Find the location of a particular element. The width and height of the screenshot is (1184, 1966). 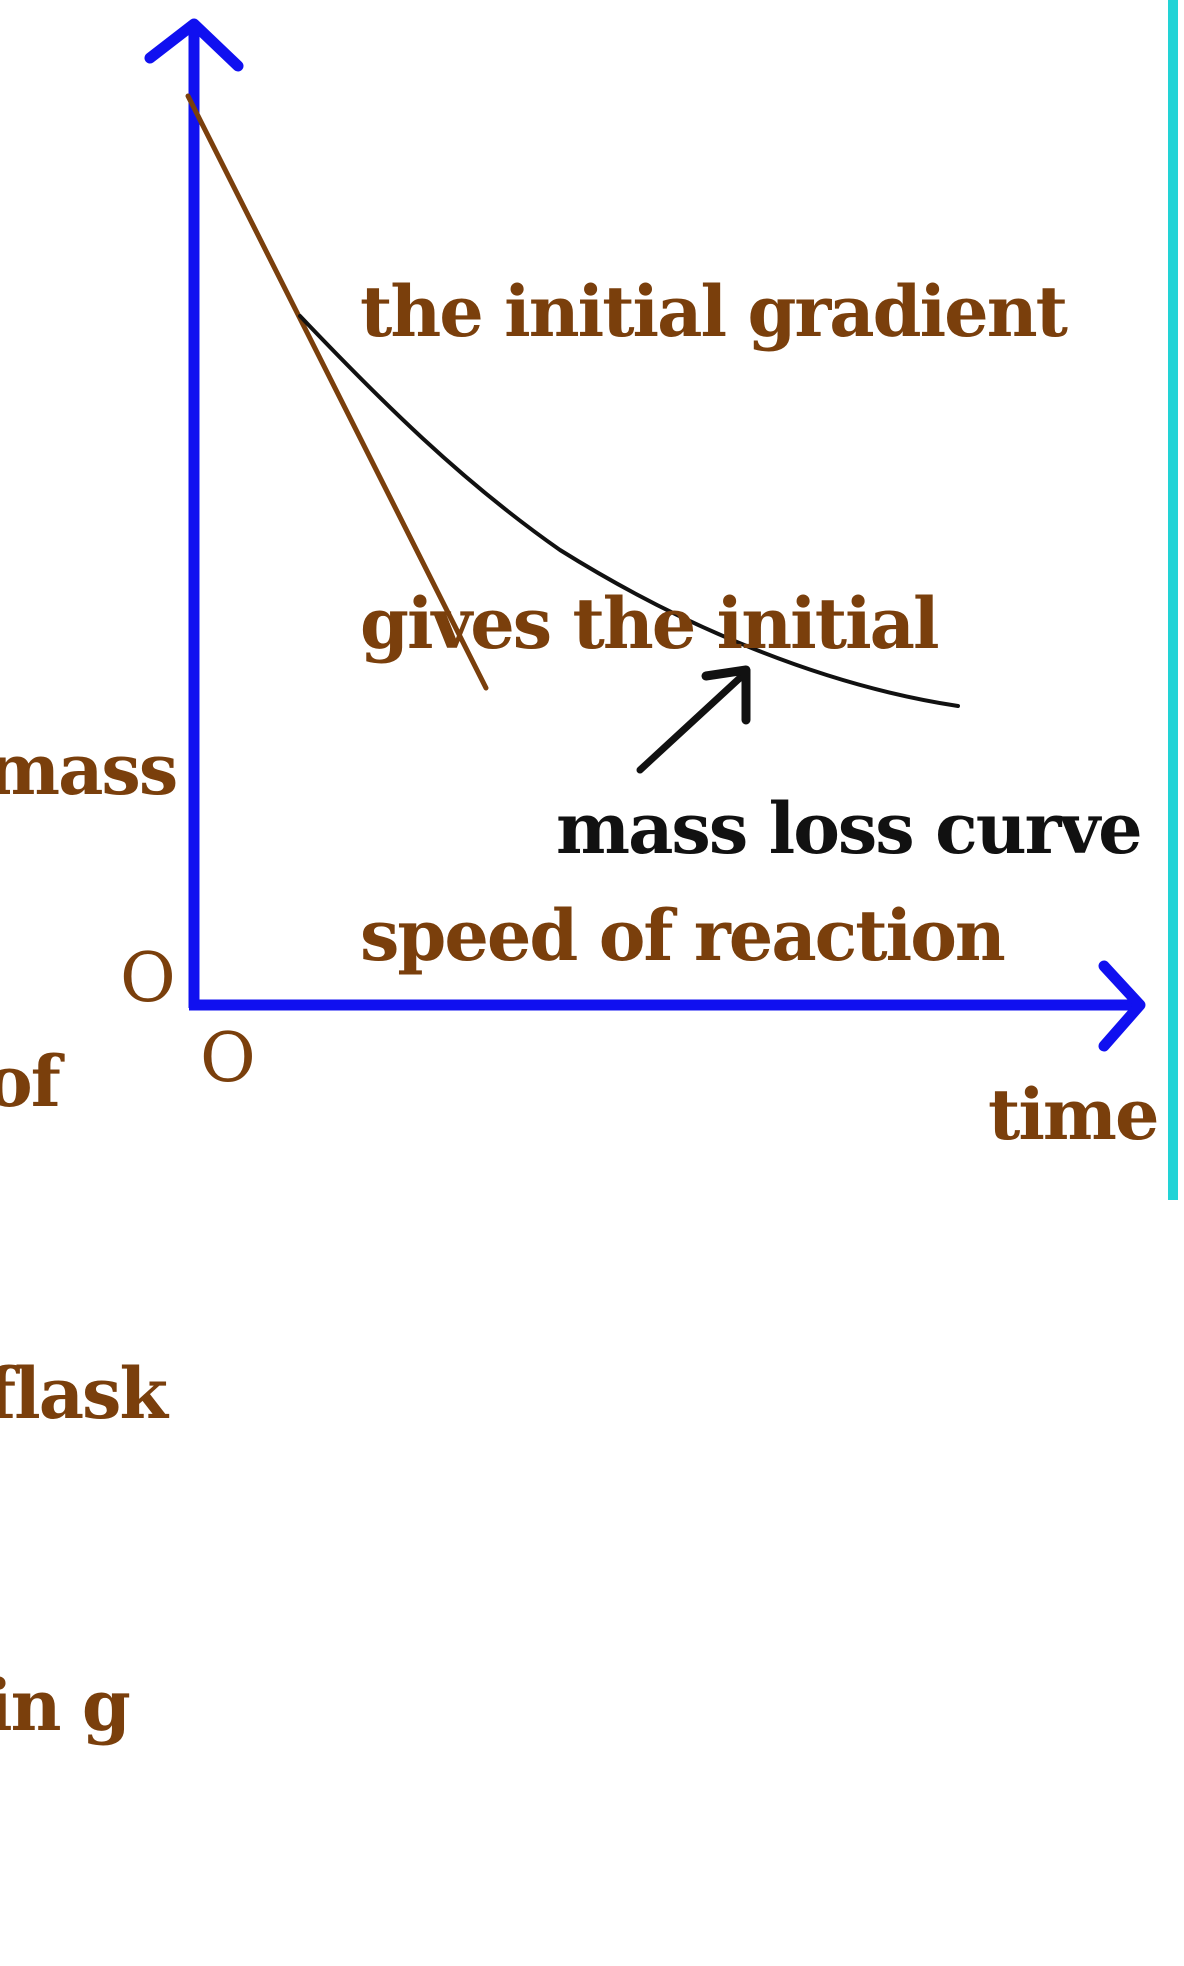

y-axis-label-line: of is located at coordinates (30, 1081).